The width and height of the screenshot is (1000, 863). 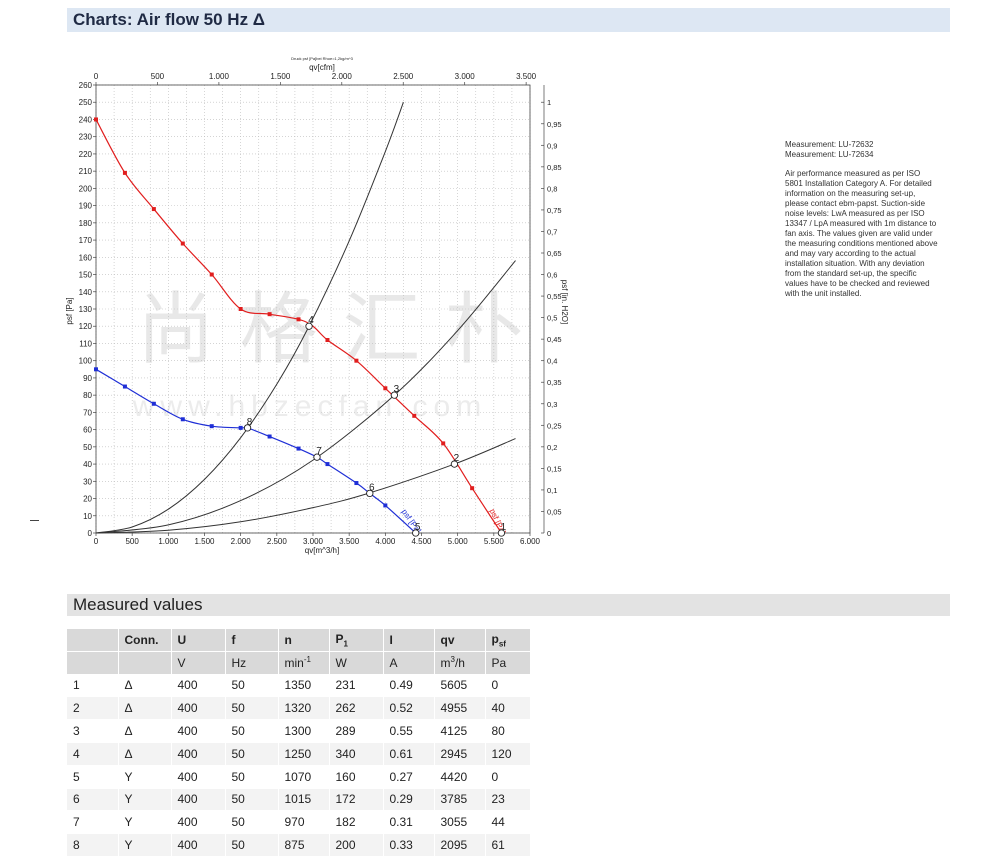 What do you see at coordinates (853, 173) in the screenshot?
I see `description-line: Air performance measured as per ISO` at bounding box center [853, 173].